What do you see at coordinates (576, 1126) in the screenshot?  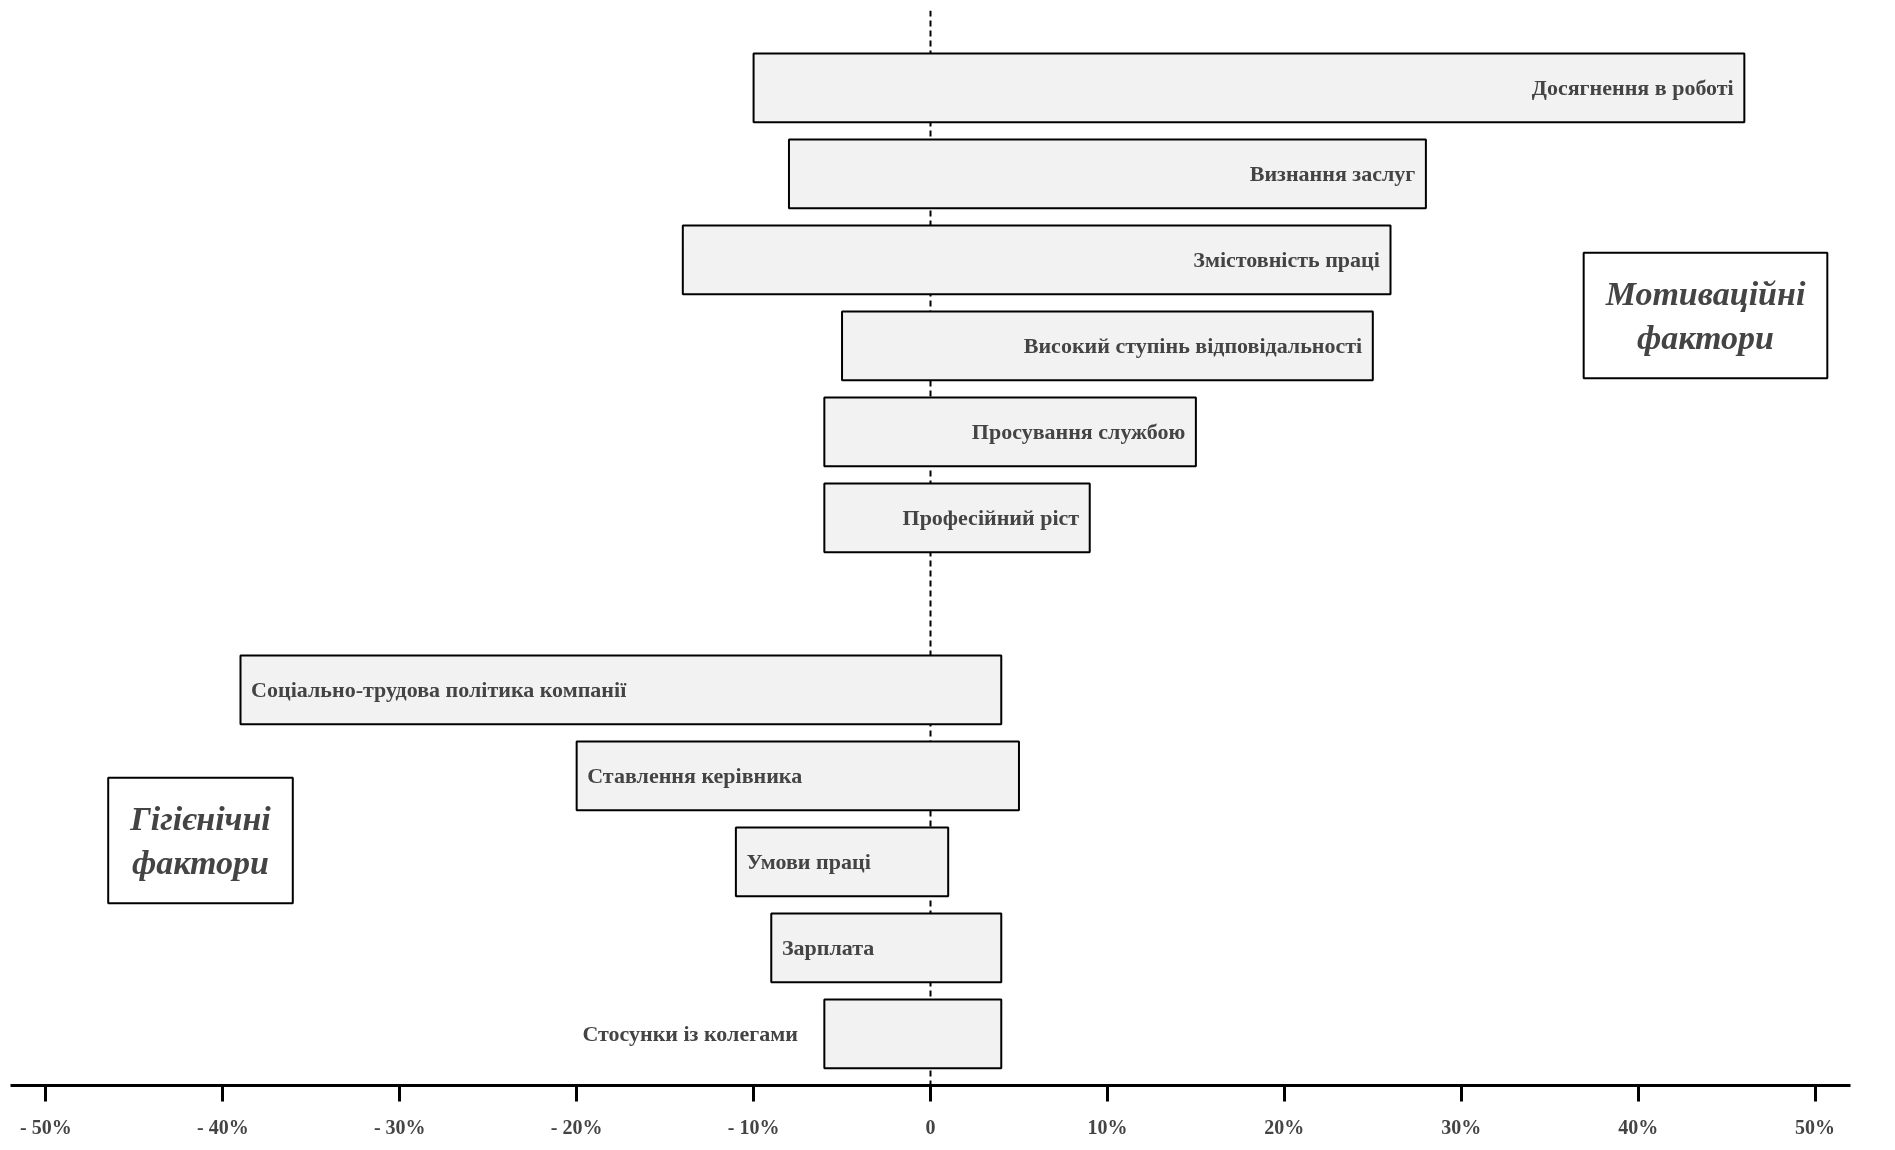 I see `x-tick-label: - 20%` at bounding box center [576, 1126].